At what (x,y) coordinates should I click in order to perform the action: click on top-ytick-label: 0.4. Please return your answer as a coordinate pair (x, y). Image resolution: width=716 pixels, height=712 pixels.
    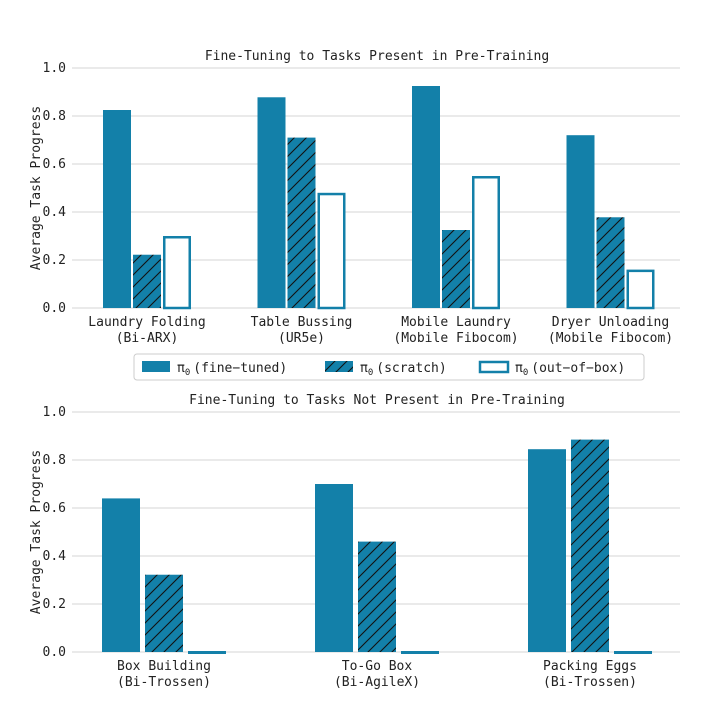
    Looking at the image, I should click on (55, 212).